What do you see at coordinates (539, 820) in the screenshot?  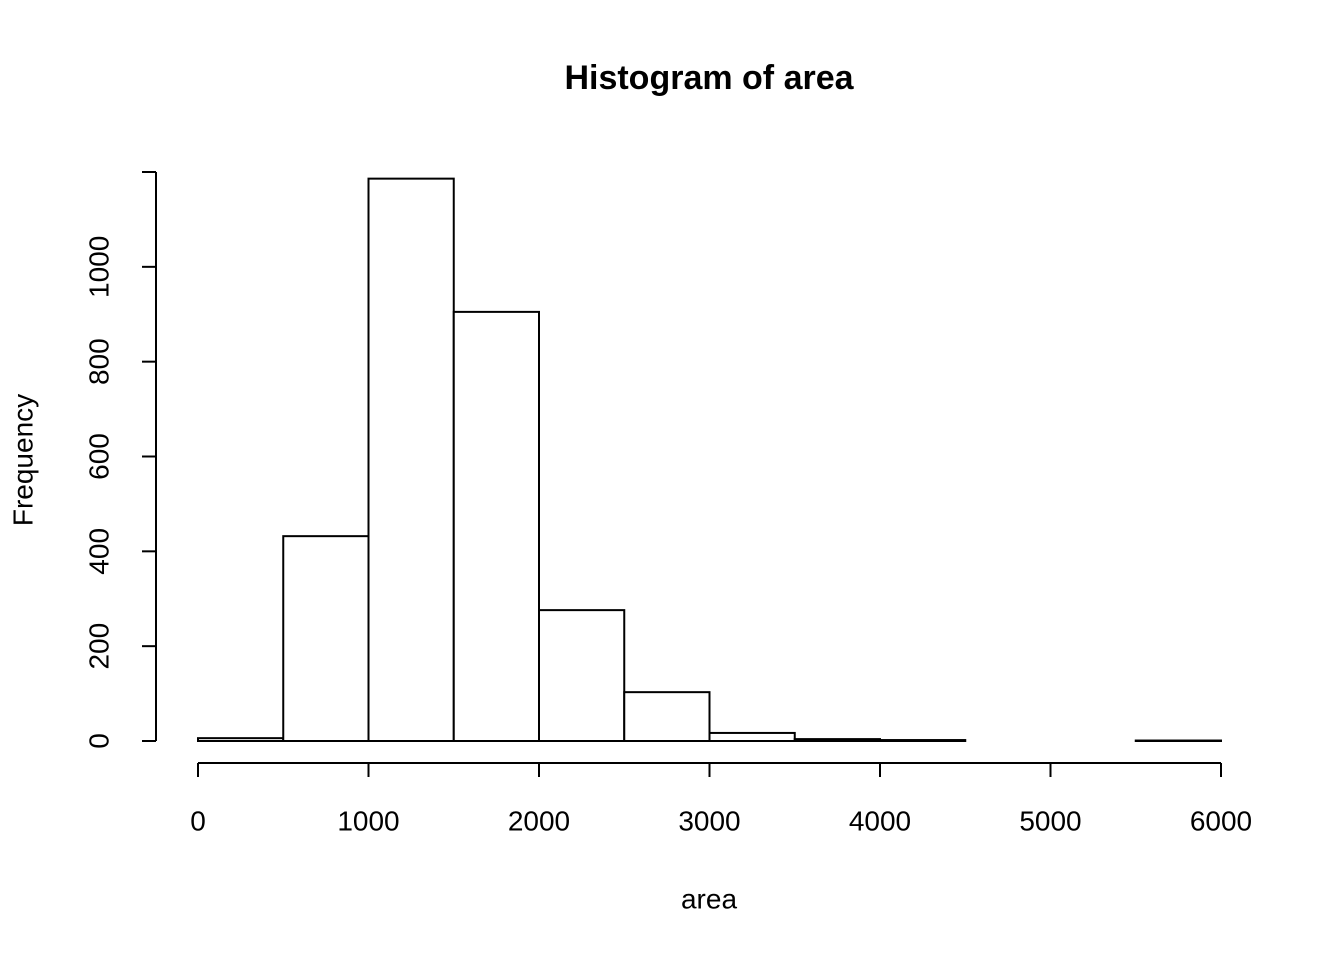 I see `x-tick-label: 2000` at bounding box center [539, 820].